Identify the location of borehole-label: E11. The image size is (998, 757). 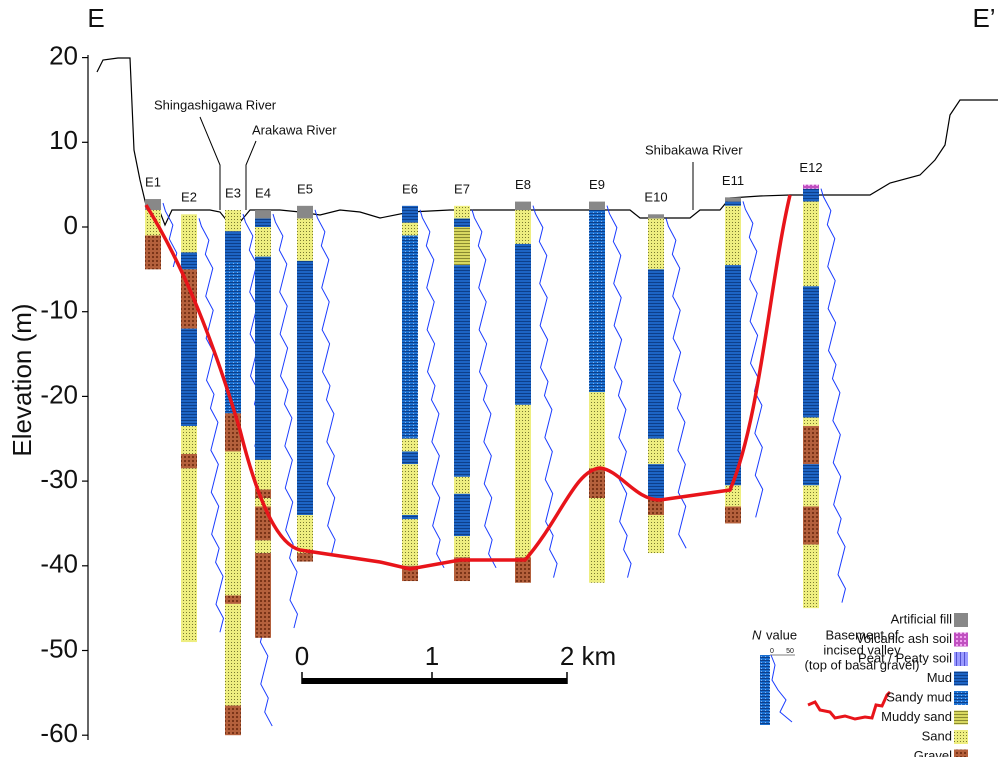
(733, 180).